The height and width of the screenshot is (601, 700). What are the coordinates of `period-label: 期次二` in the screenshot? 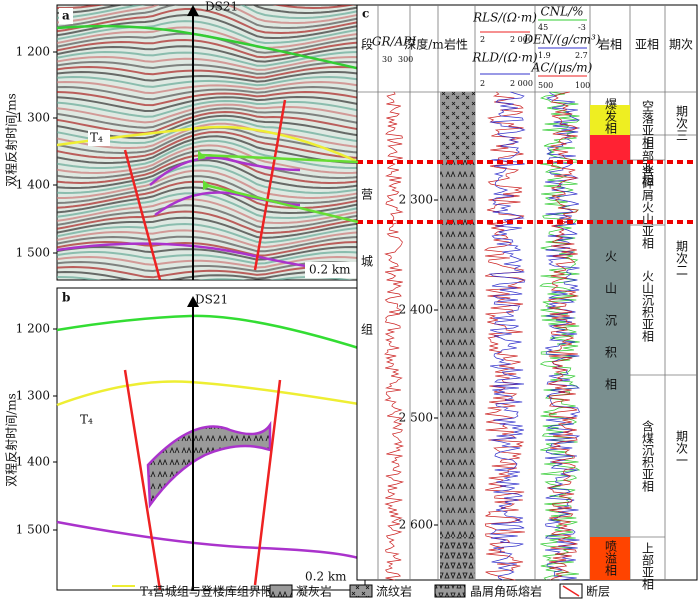 It's located at (682, 258).